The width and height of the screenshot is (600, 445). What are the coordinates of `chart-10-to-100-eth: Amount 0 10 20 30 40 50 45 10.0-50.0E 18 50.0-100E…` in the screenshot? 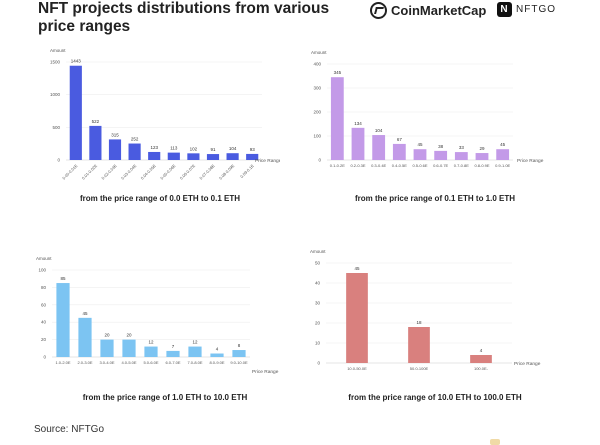 It's located at (425, 310).